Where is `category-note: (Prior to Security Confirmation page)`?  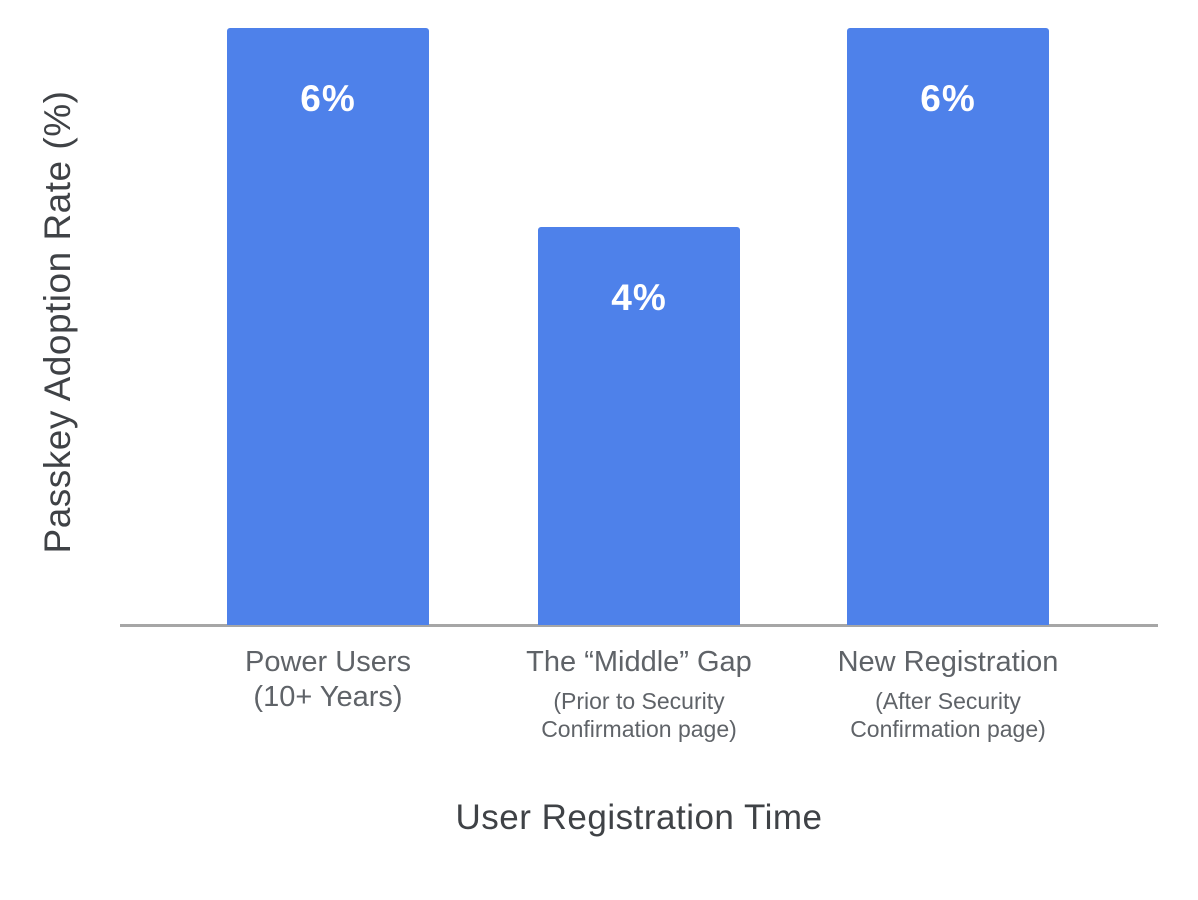
category-note: (Prior to Security Confirmation page) is located at coordinates (639, 715).